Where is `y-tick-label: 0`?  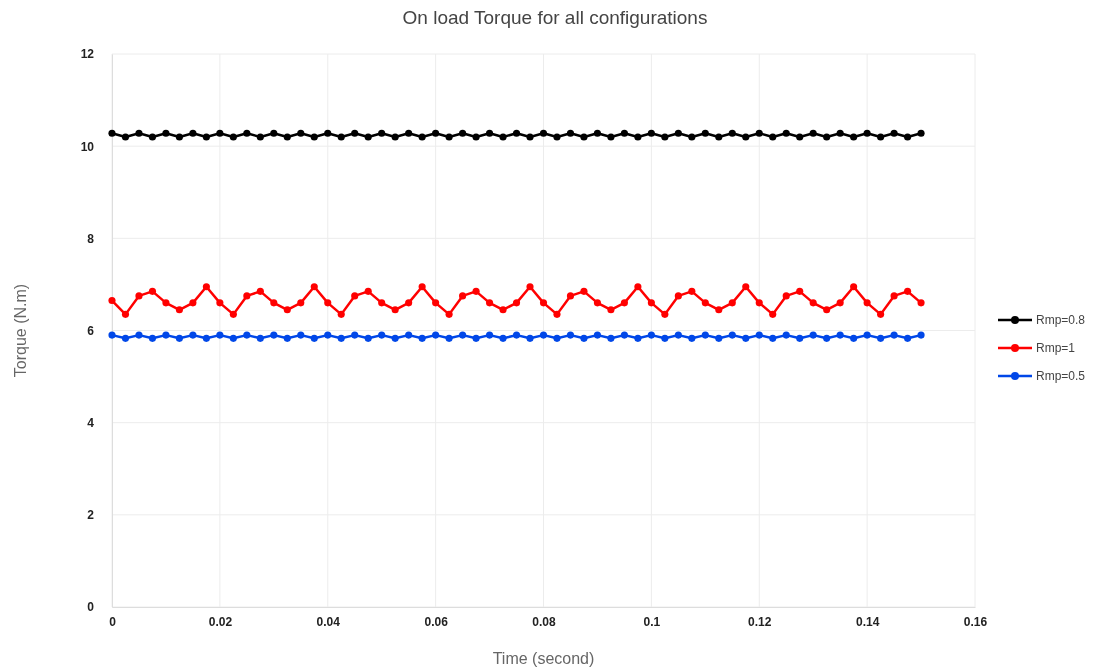 y-tick-label: 0 is located at coordinates (91, 607).